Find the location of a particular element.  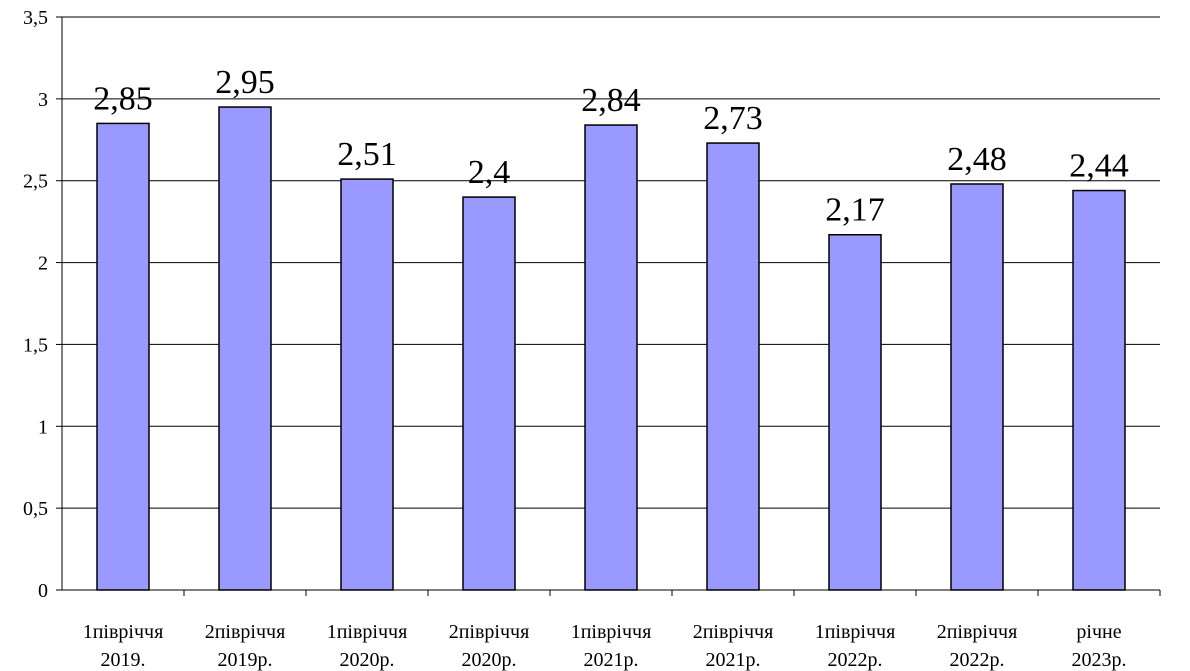

data-label: 2,85 is located at coordinates (123, 98).